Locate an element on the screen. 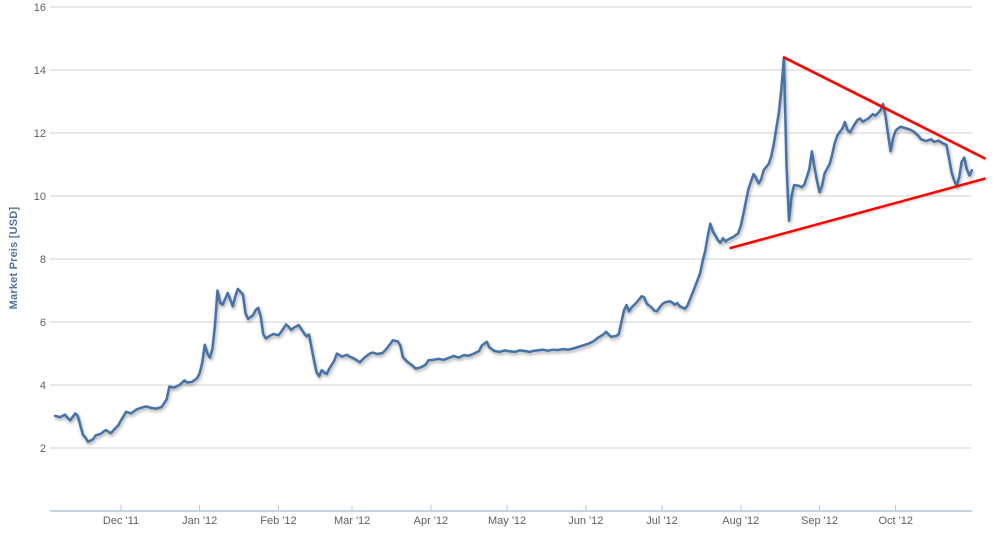 The width and height of the screenshot is (1003, 536). x-axis-label: Oct '12 is located at coordinates (895, 521).